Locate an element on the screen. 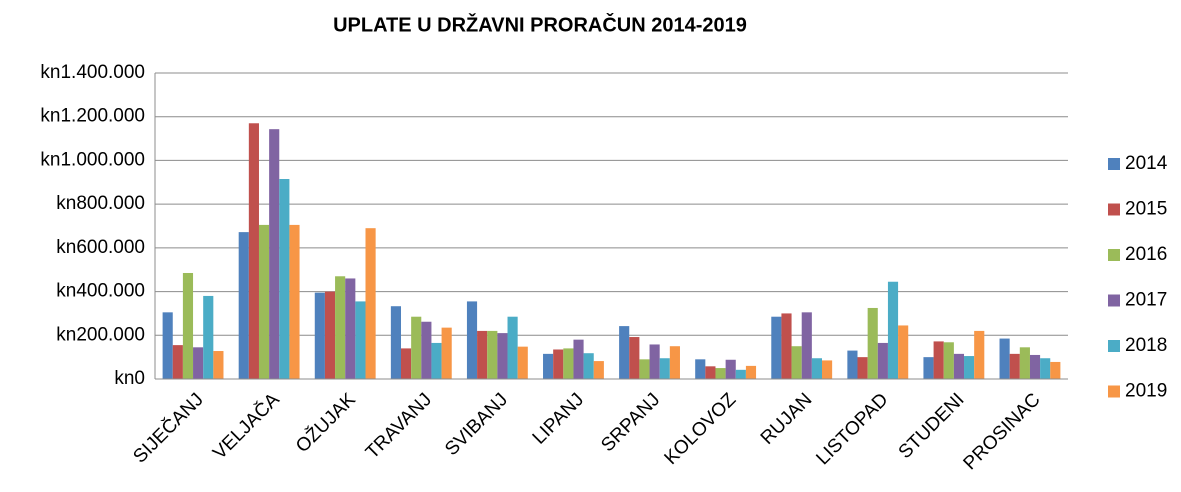 The height and width of the screenshot is (492, 1181). x-tick-label: OŽUJAK is located at coordinates (325, 422).